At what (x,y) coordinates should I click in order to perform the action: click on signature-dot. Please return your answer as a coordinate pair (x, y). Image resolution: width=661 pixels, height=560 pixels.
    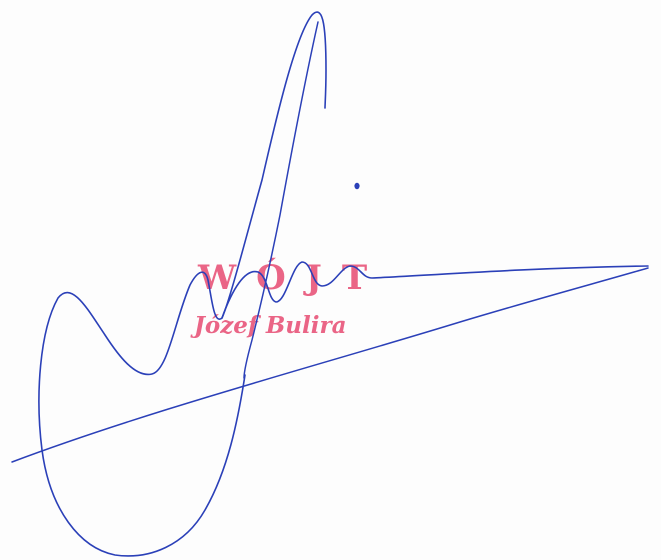
    Looking at the image, I should click on (357, 186).